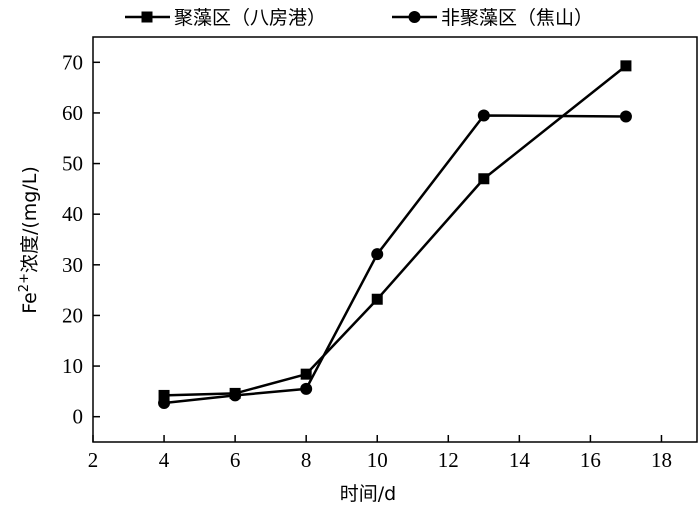  Describe the element at coordinates (72, 265) in the screenshot. I see `y-tick-label: 30` at that location.